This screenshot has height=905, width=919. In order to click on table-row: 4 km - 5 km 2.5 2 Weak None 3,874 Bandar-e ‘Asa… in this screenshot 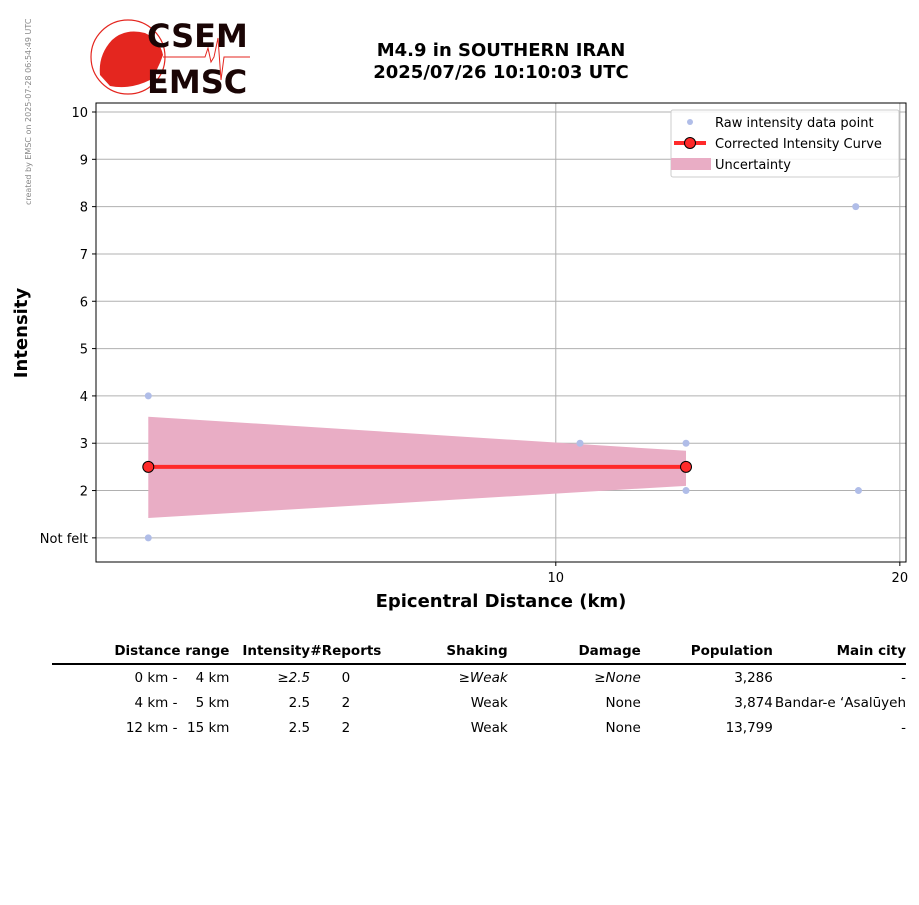, I will do `click(479, 702)`.